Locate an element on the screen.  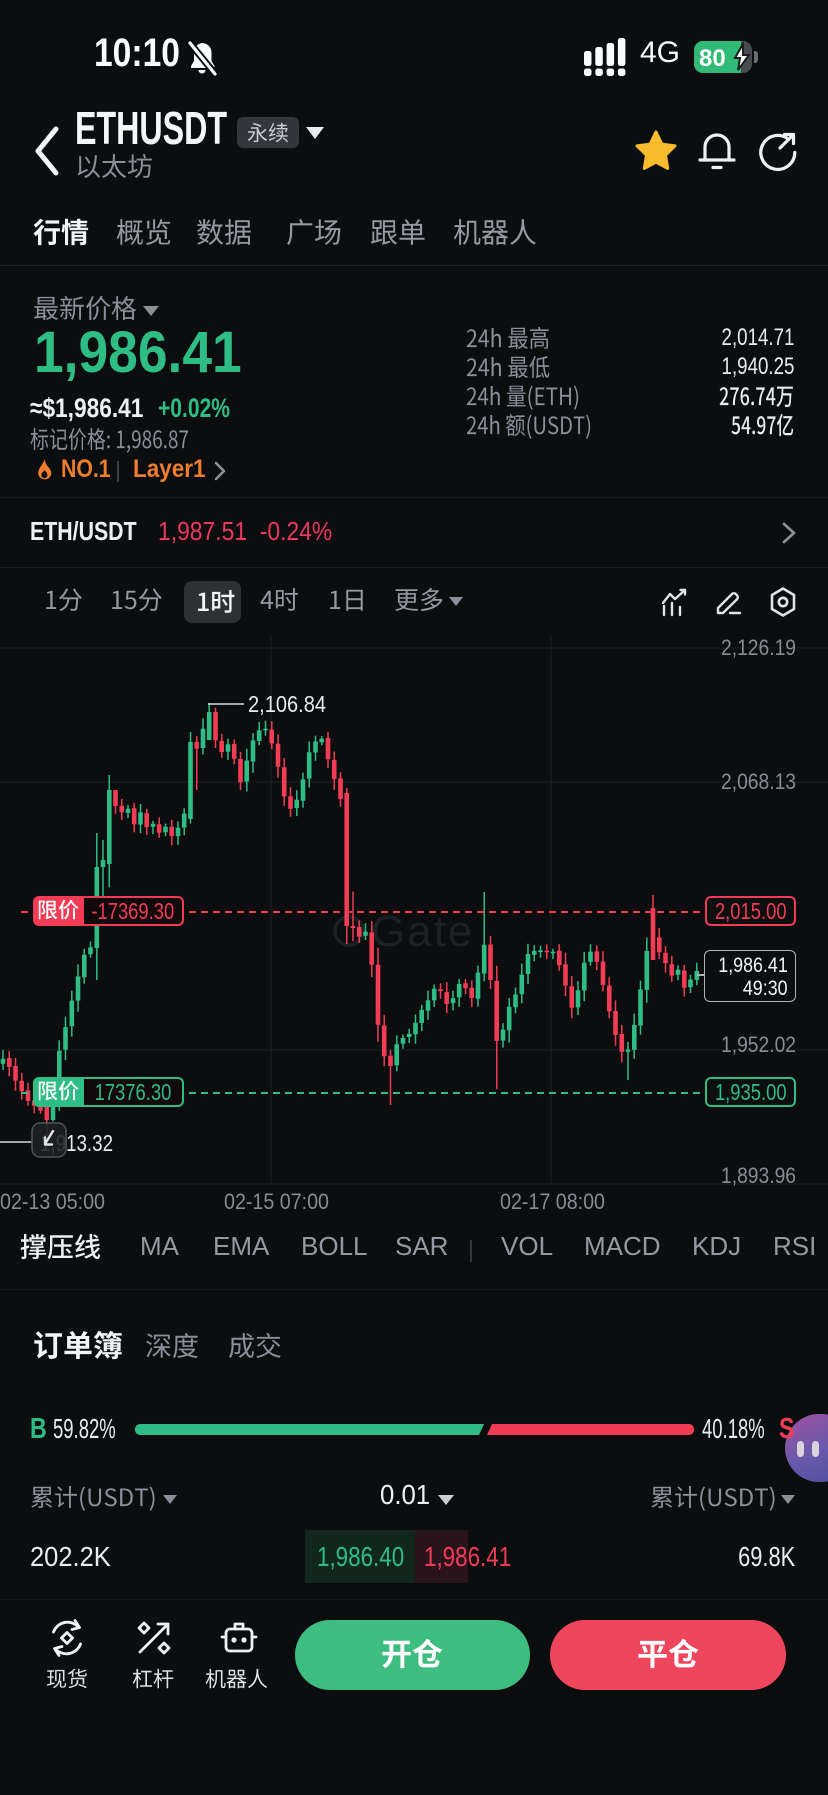
svg-text: 2,106.84 is located at coordinates (287, 704).